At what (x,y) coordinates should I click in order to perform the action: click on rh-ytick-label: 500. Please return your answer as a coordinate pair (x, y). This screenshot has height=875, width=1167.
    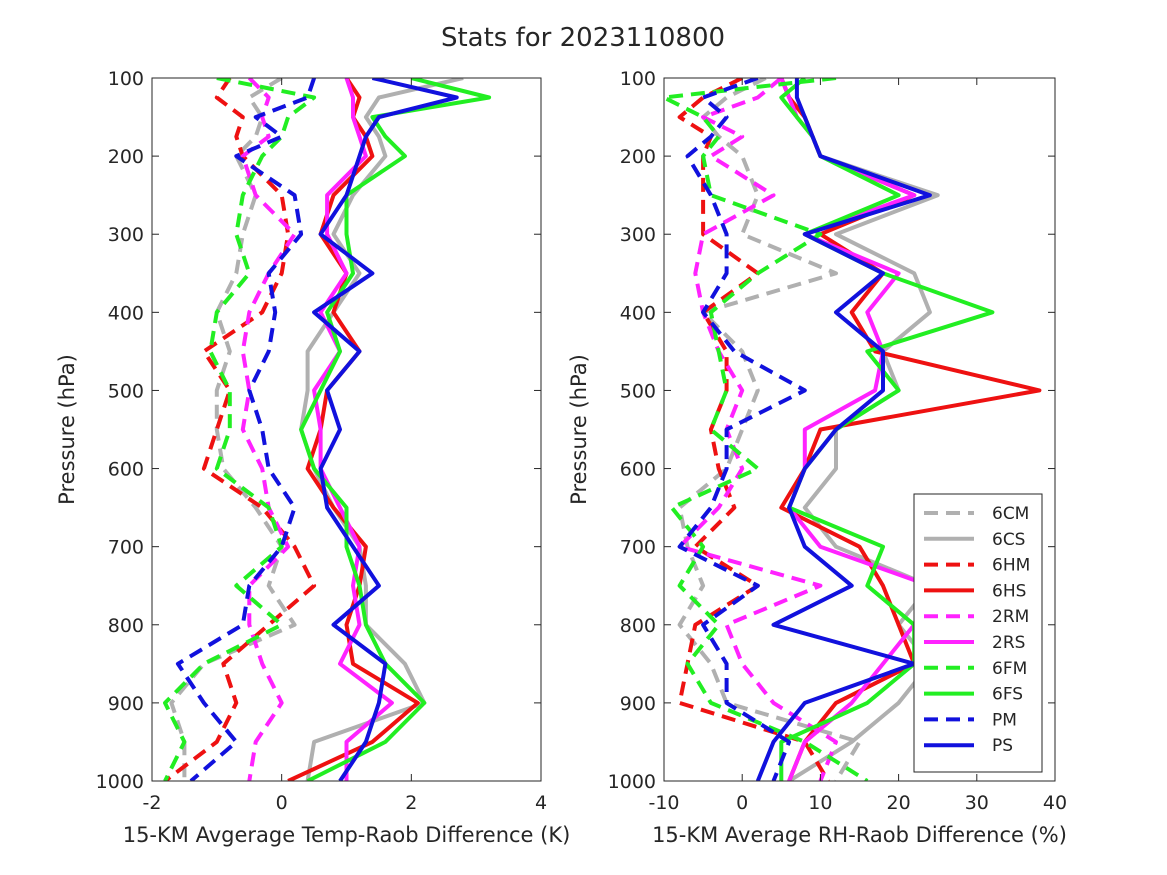
    Looking at the image, I should click on (638, 391).